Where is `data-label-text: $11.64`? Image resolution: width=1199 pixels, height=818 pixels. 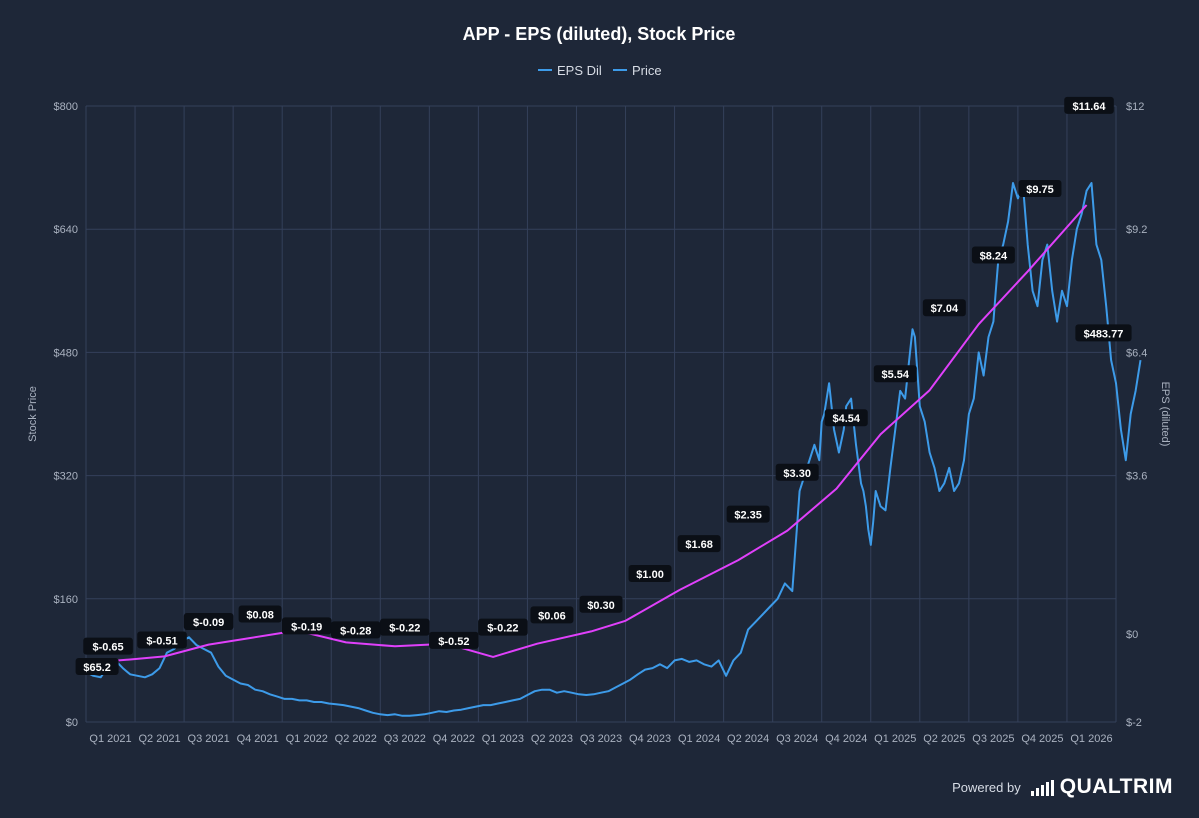
data-label-text: $11.64 is located at coordinates (1090, 107).